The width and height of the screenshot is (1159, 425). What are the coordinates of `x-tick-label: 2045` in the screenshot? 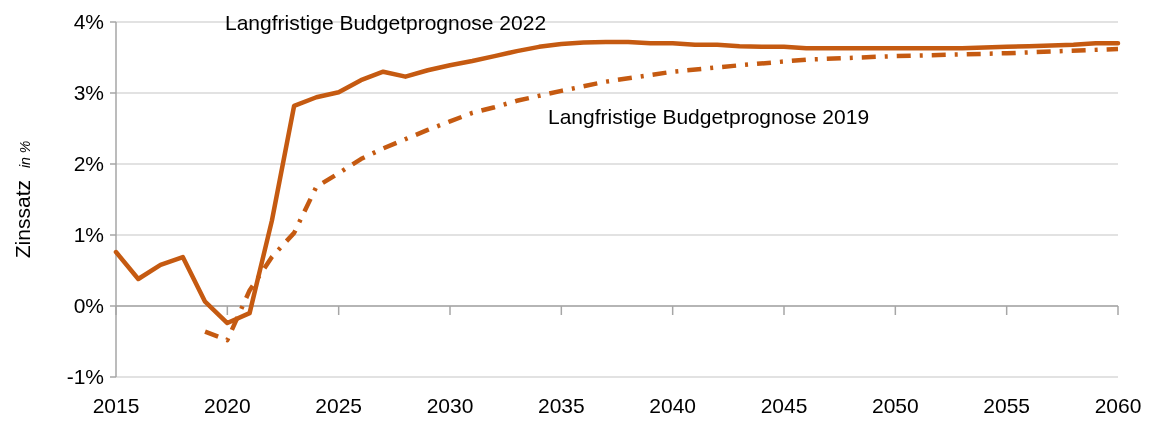 It's located at (784, 405).